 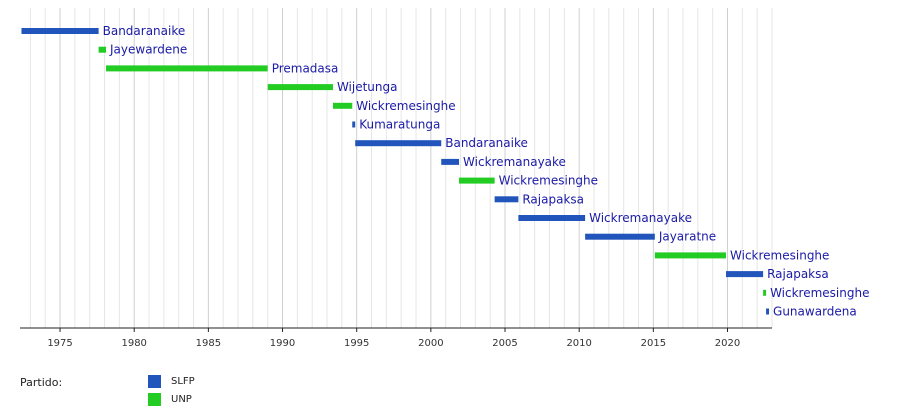 I want to click on legend-label-slfp: SLFP, so click(x=183, y=381).